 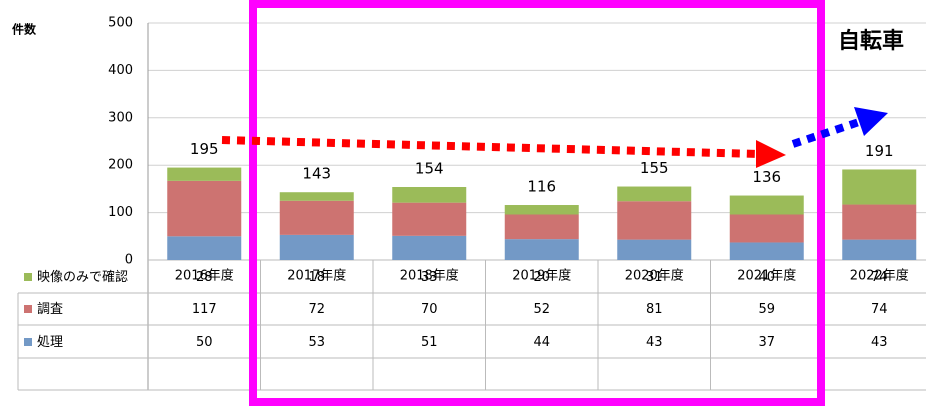 What do you see at coordinates (771, 154) in the screenshot?
I see `red-arrow-head` at bounding box center [771, 154].